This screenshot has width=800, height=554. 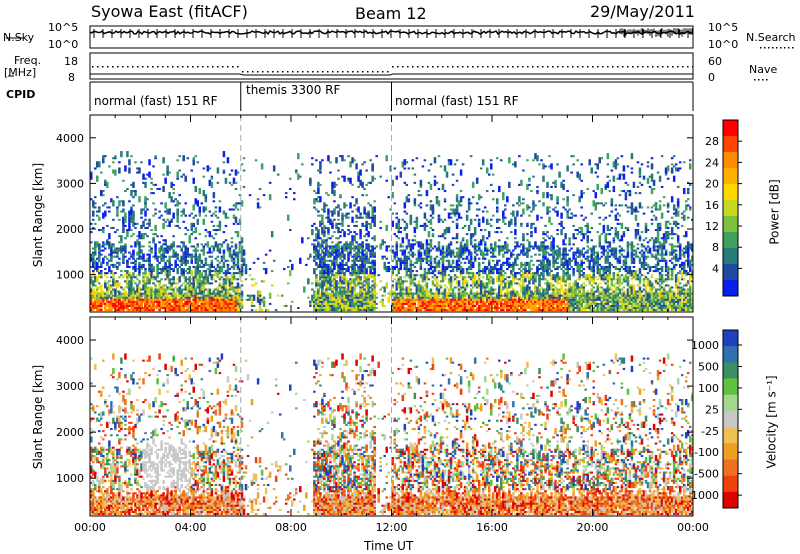 I want to click on mode-label-3: normal (fast) 151 RF, so click(x=457, y=101).